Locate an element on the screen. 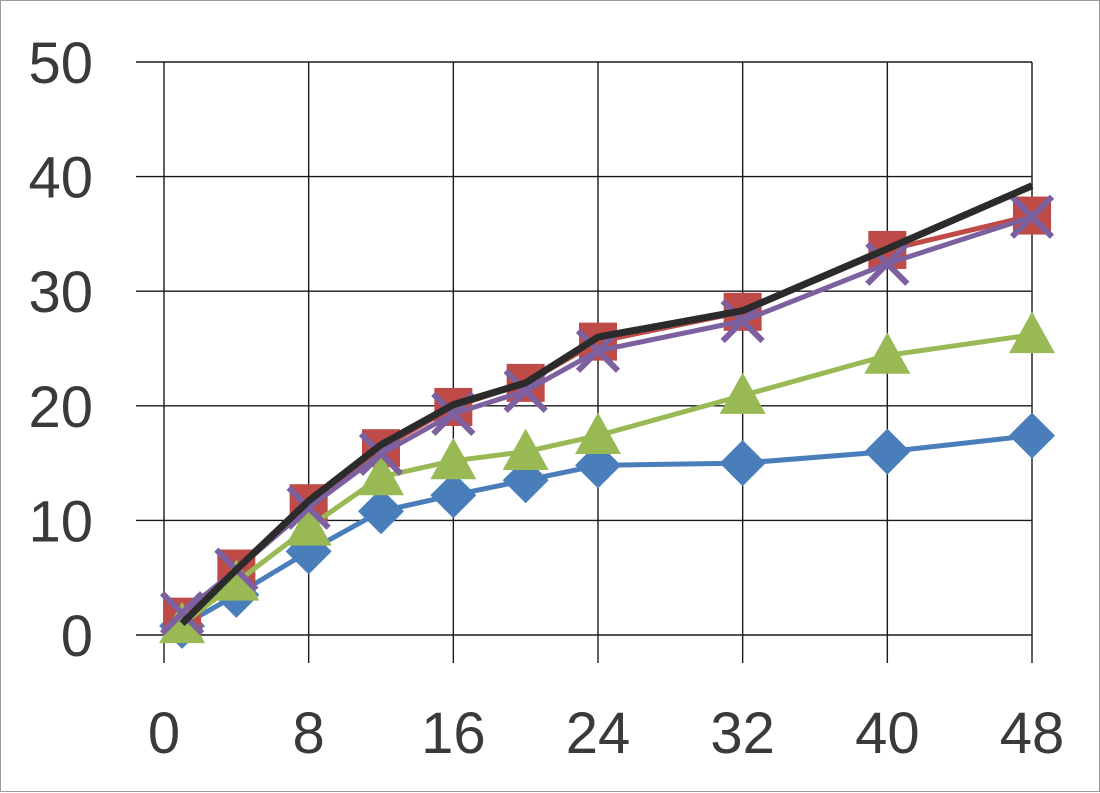 The width and height of the screenshot is (1100, 793). y-tick-label: 40 is located at coordinates (60, 178).